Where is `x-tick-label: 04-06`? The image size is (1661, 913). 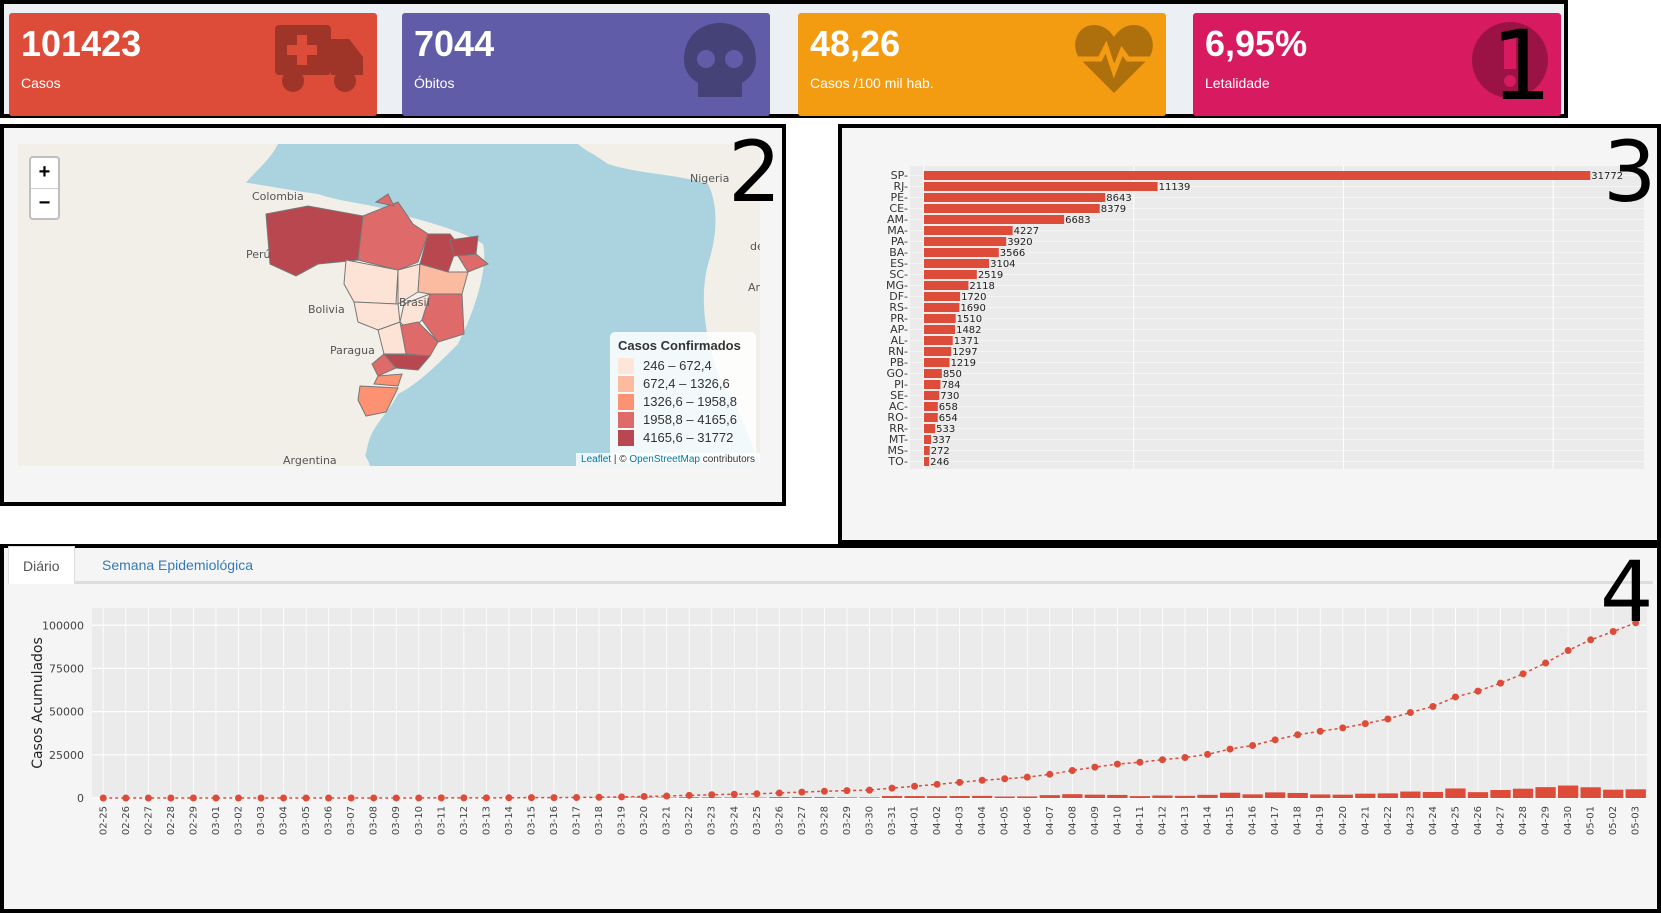
x-tick-label: 04-06 is located at coordinates (1027, 820).